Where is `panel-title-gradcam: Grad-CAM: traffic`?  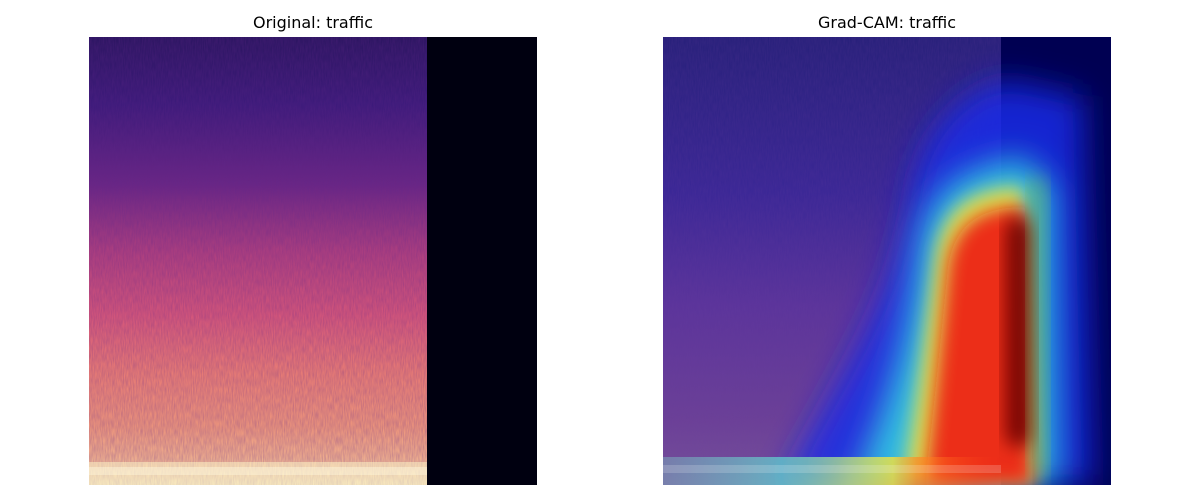
panel-title-gradcam: Grad-CAM: traffic is located at coordinates (887, 22).